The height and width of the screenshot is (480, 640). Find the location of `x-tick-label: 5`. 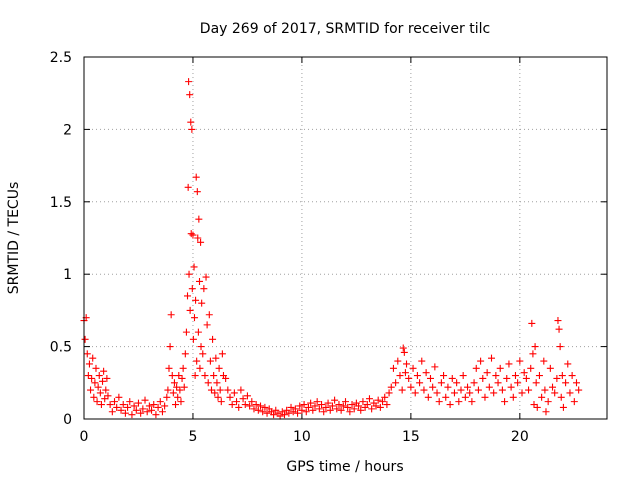

x-tick-label: 5 is located at coordinates (192, 437).